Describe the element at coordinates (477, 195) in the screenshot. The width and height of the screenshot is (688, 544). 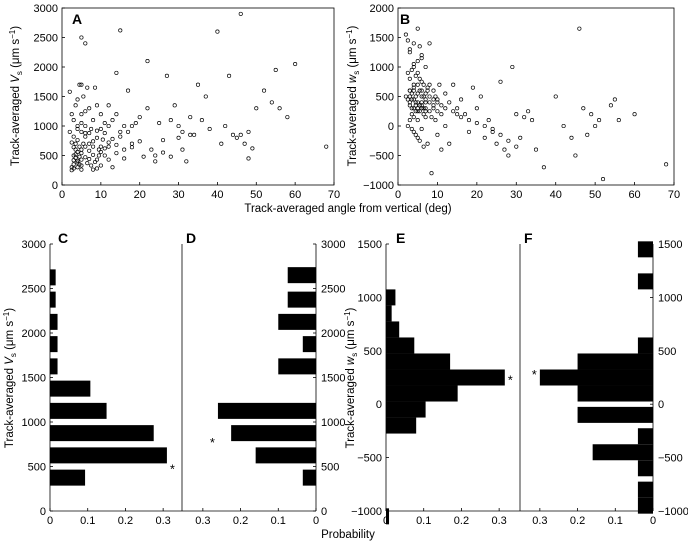
I see `x-tick-label: 20` at that location.